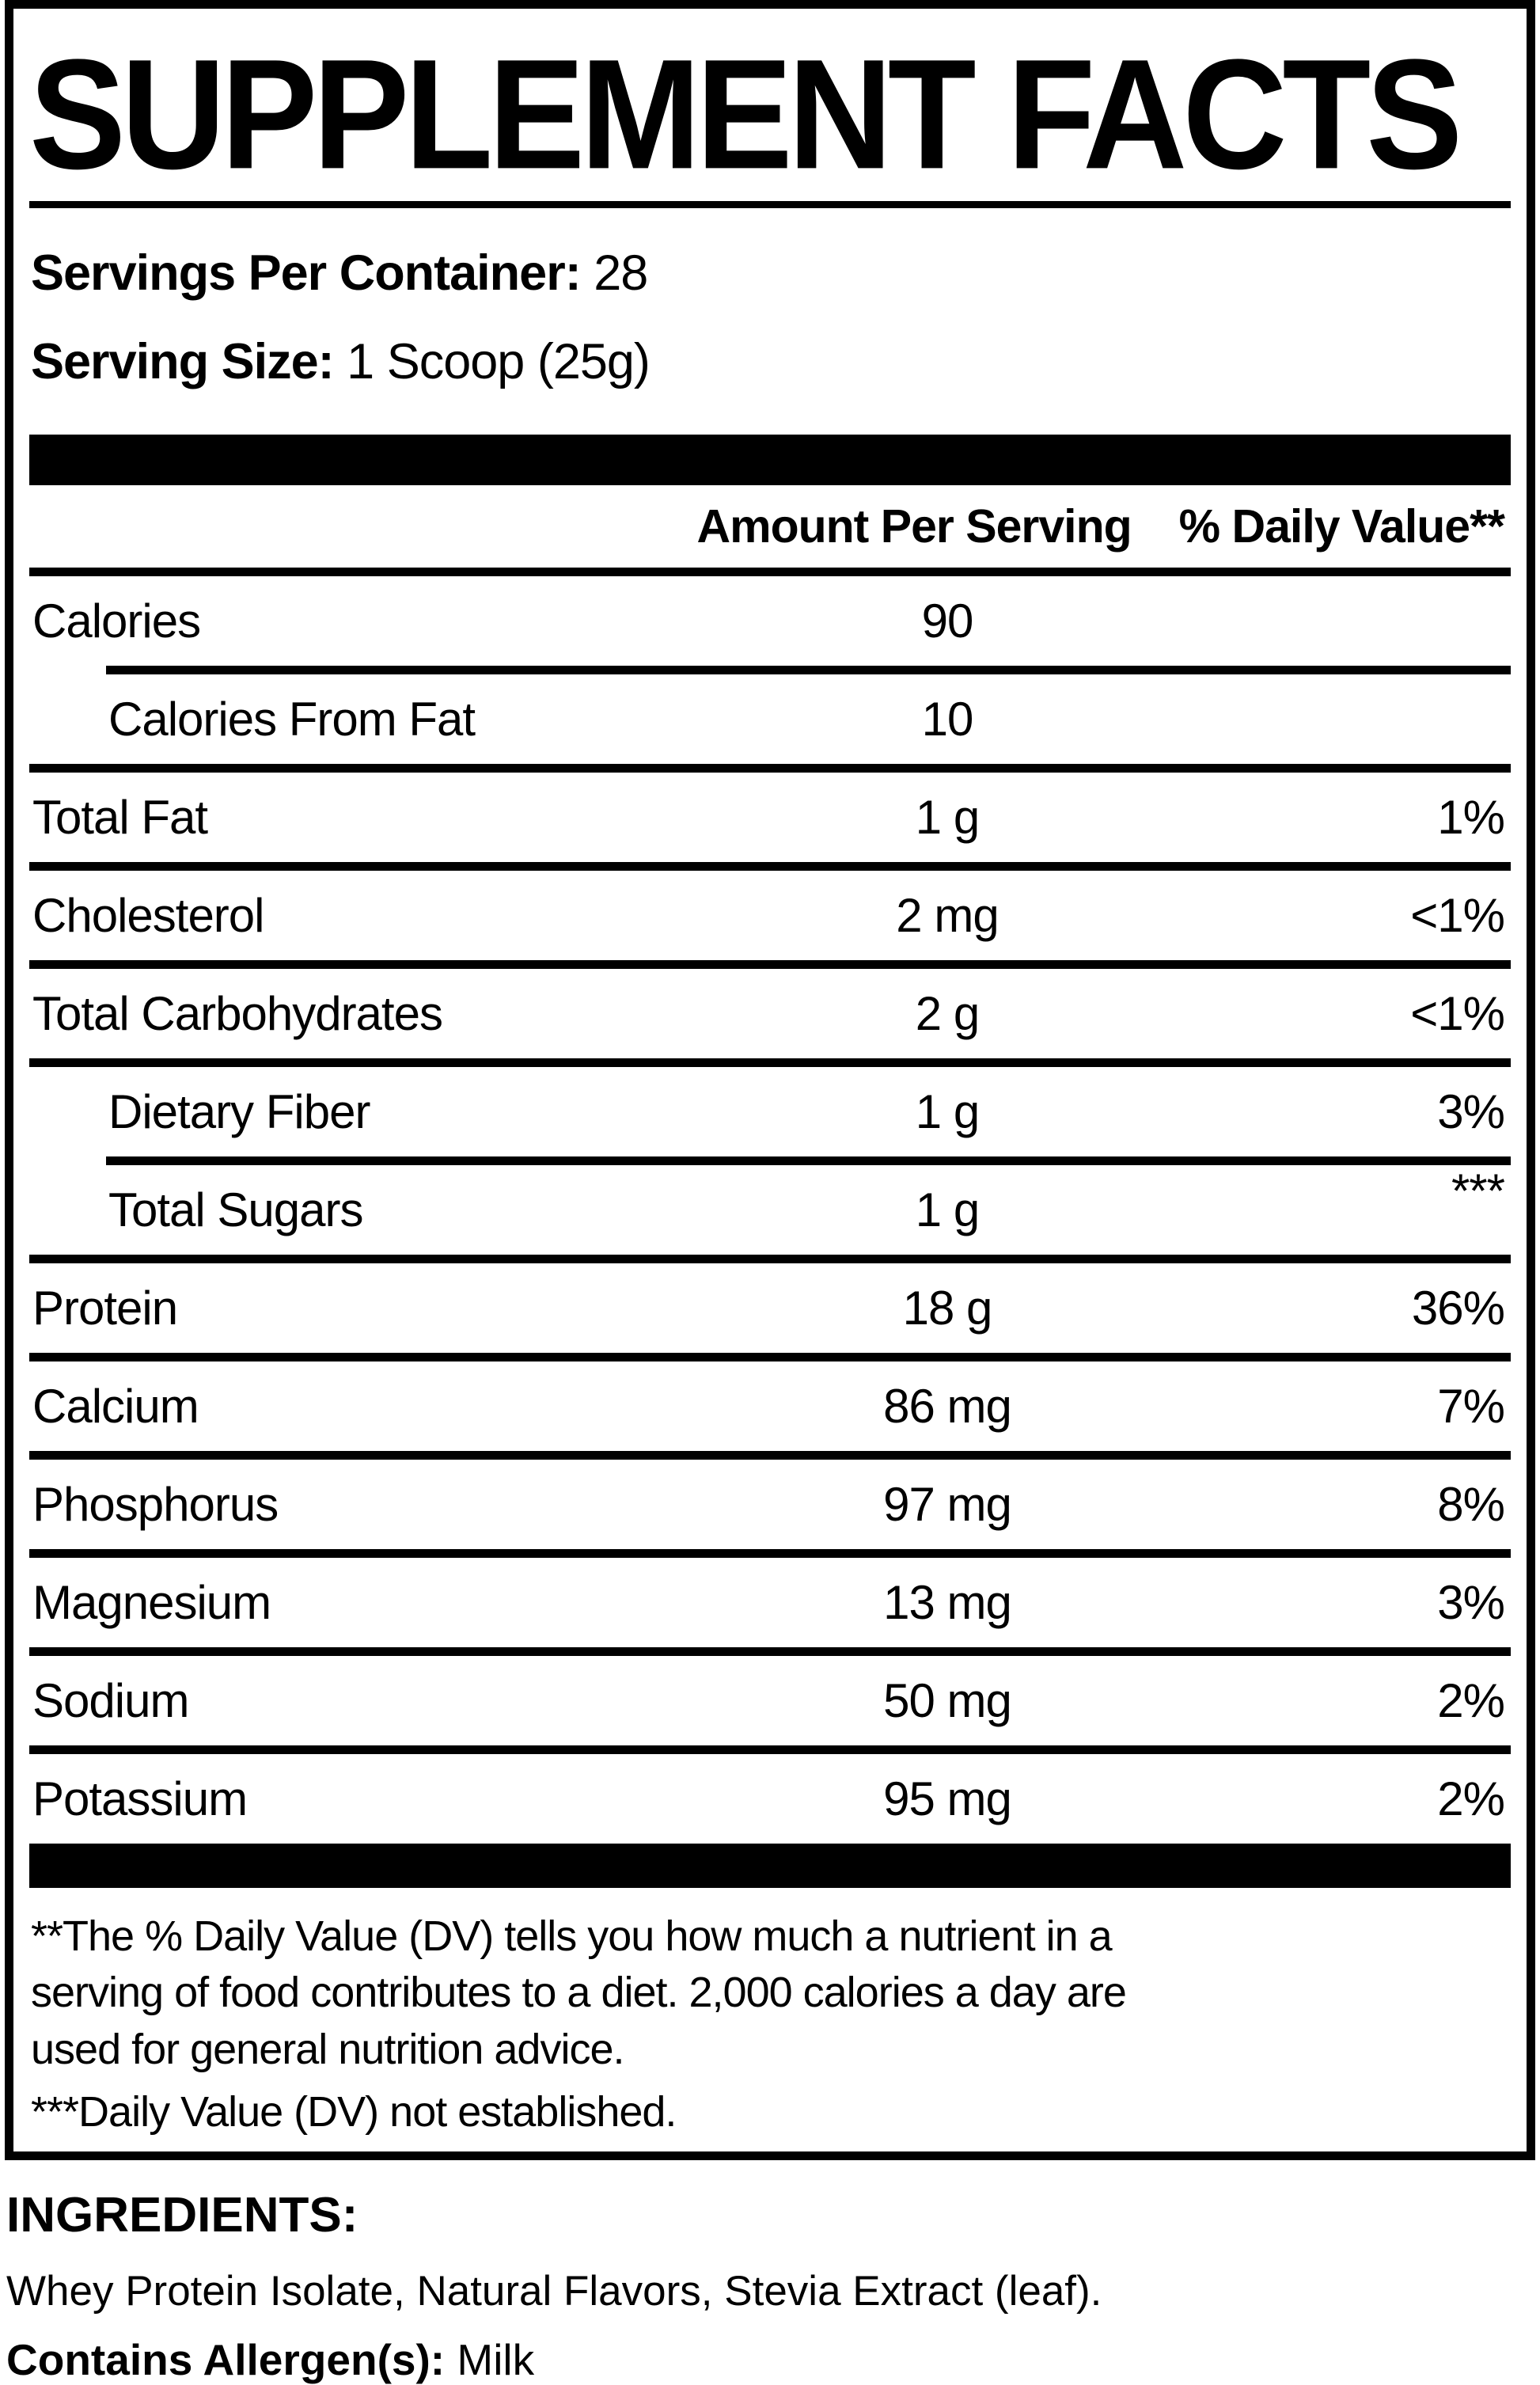 This screenshot has height=2385, width=1540. What do you see at coordinates (771, 361) in the screenshot?
I see `serving-size-line: Serving Size: 1 Scoop (25g)` at bounding box center [771, 361].